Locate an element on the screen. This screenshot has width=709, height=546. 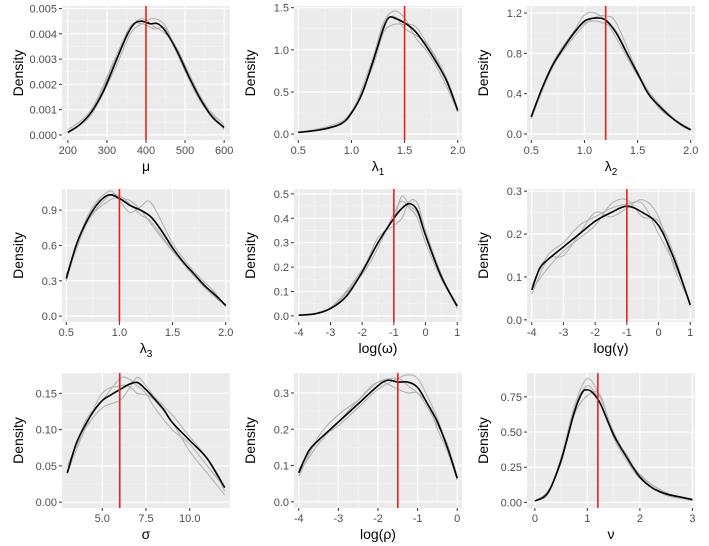
x-tick-label: 300 is located at coordinates (107, 151).